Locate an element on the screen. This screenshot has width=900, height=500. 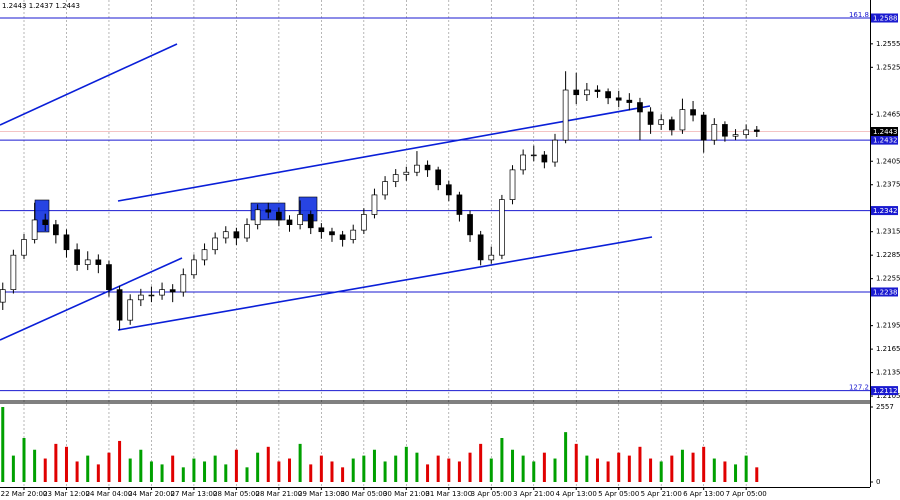
x-tick-label: 30 Mar 21:00 is located at coordinates (406, 494).